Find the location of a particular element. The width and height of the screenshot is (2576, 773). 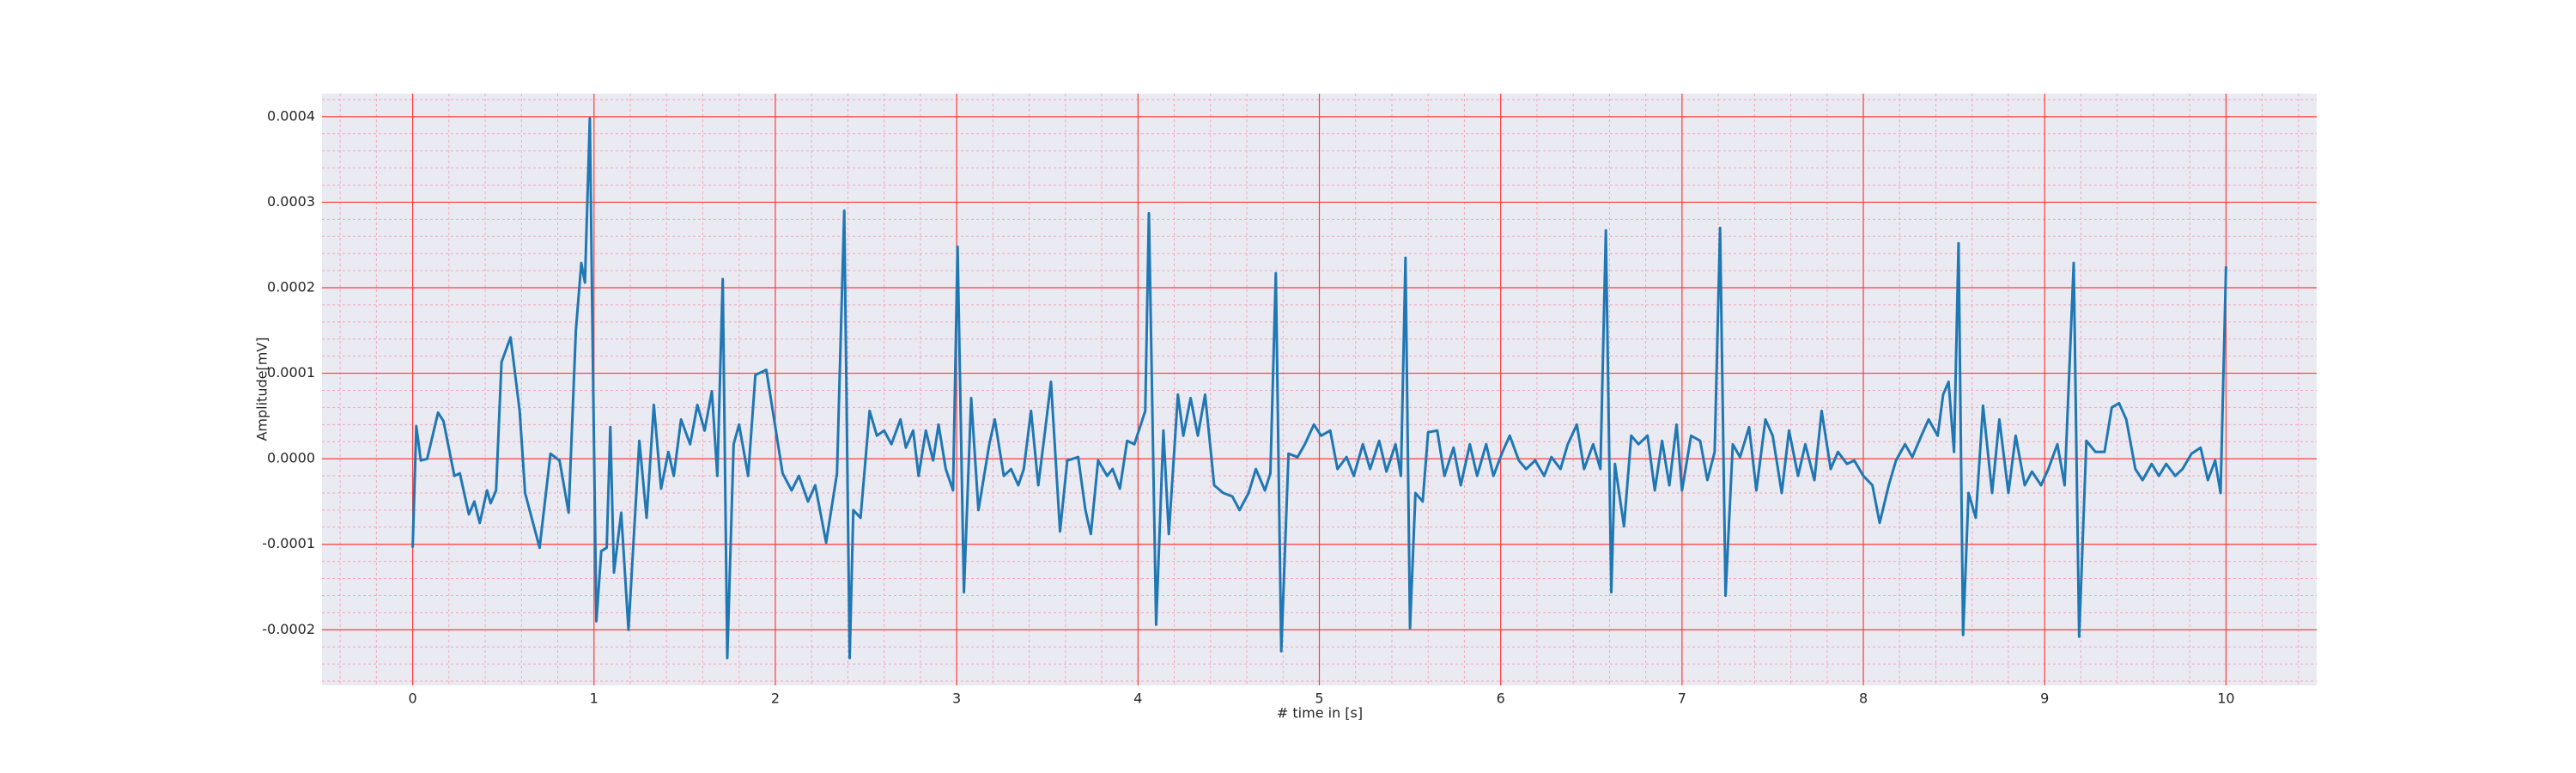

y-tick-label: -0.0001 is located at coordinates (289, 543).